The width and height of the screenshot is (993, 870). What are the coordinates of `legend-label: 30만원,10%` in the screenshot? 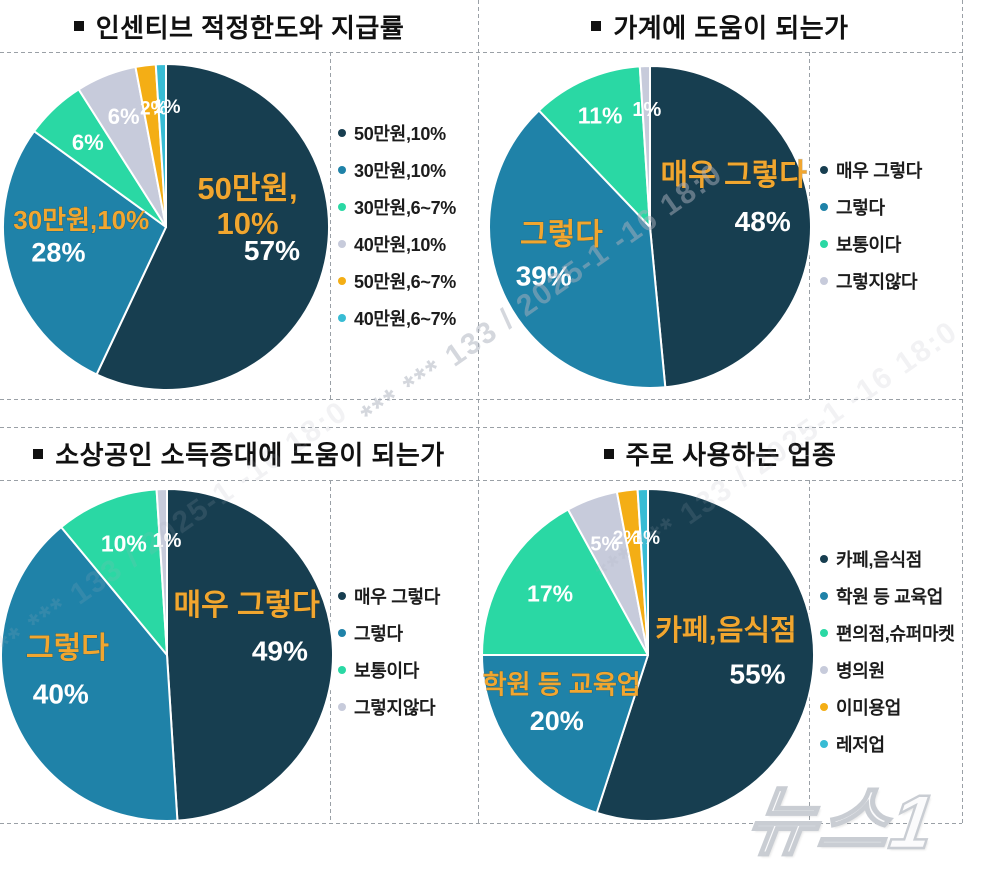 It's located at (400, 171).